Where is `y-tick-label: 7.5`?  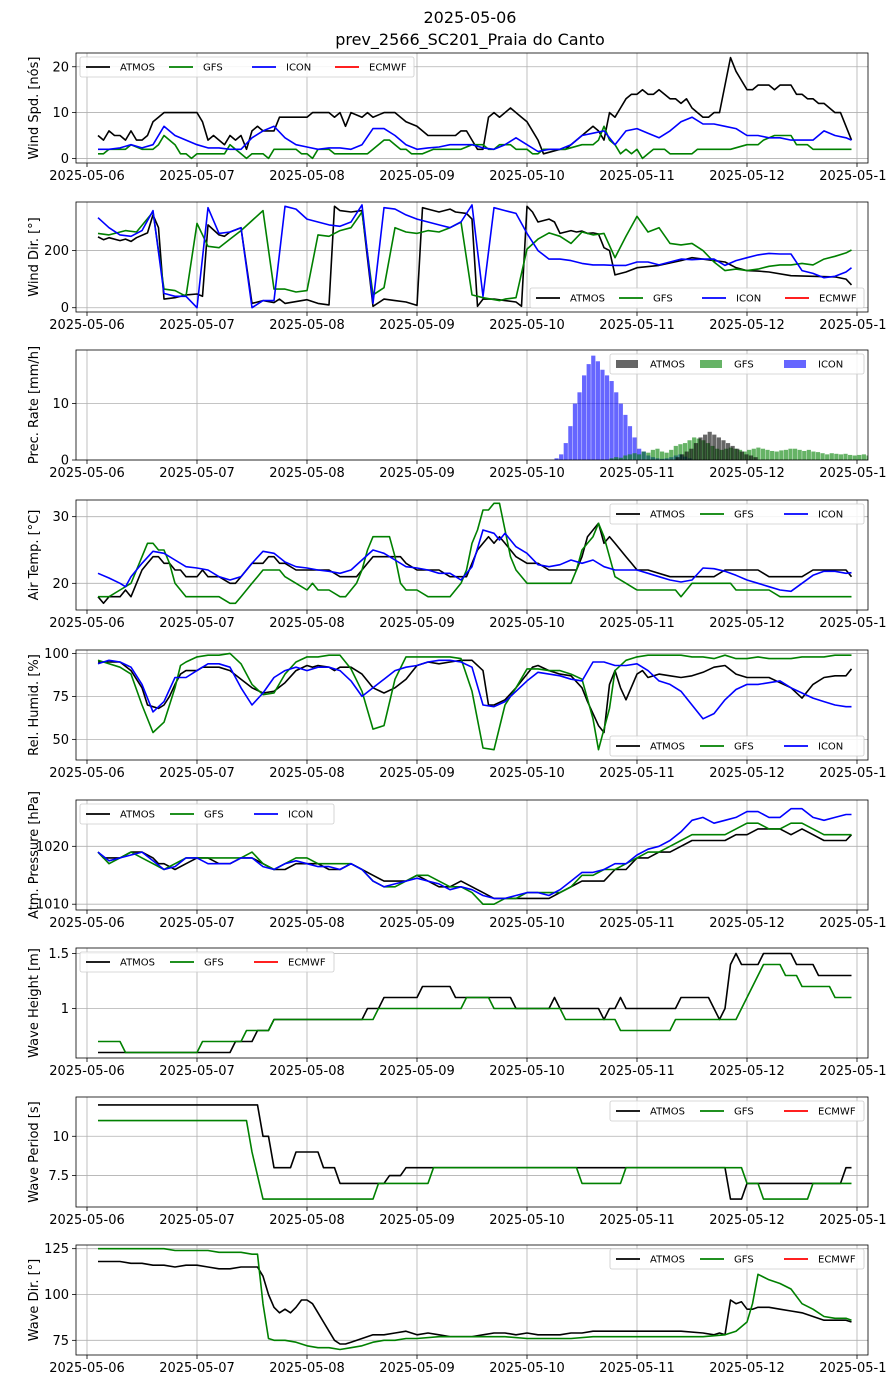 y-tick-label: 7.5 is located at coordinates (58, 1176).